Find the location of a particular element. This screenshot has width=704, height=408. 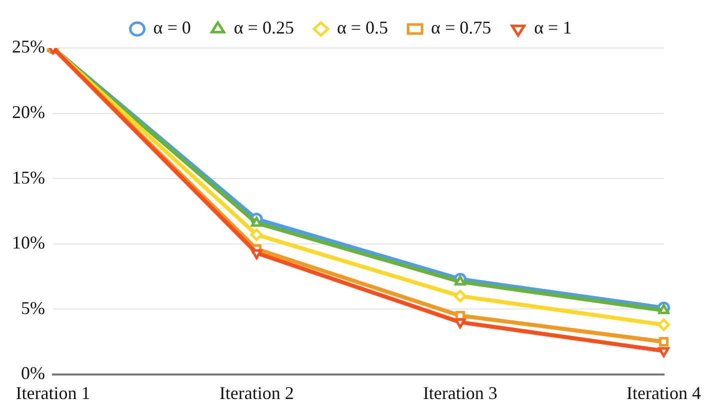

legend-label: α = 0.5 is located at coordinates (362, 28).